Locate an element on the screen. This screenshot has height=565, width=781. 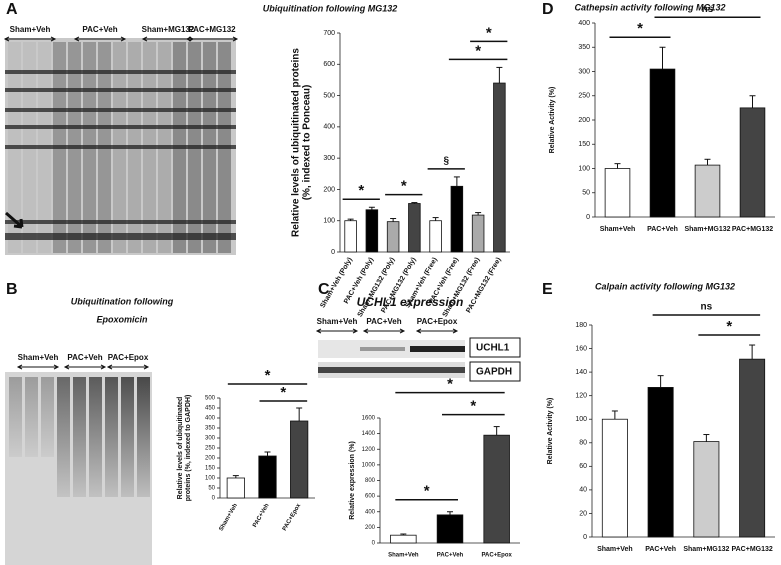
x-tick-label: Sham+MG132 is located at coordinates (706, 549).